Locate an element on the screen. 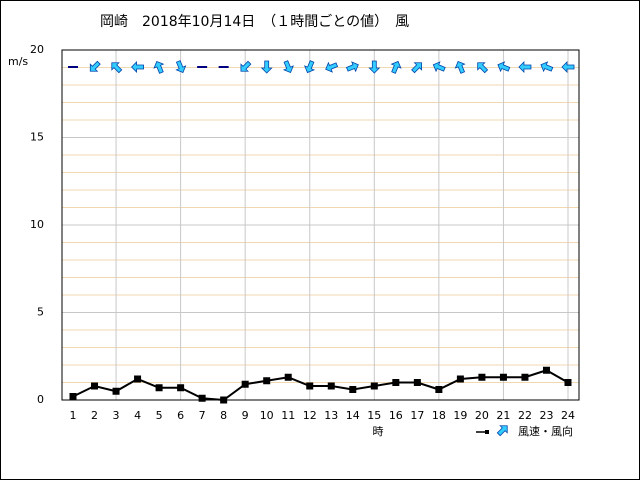 Image resolution: width=640 pixels, height=480 pixels. x-tick-label: 24 is located at coordinates (568, 415).